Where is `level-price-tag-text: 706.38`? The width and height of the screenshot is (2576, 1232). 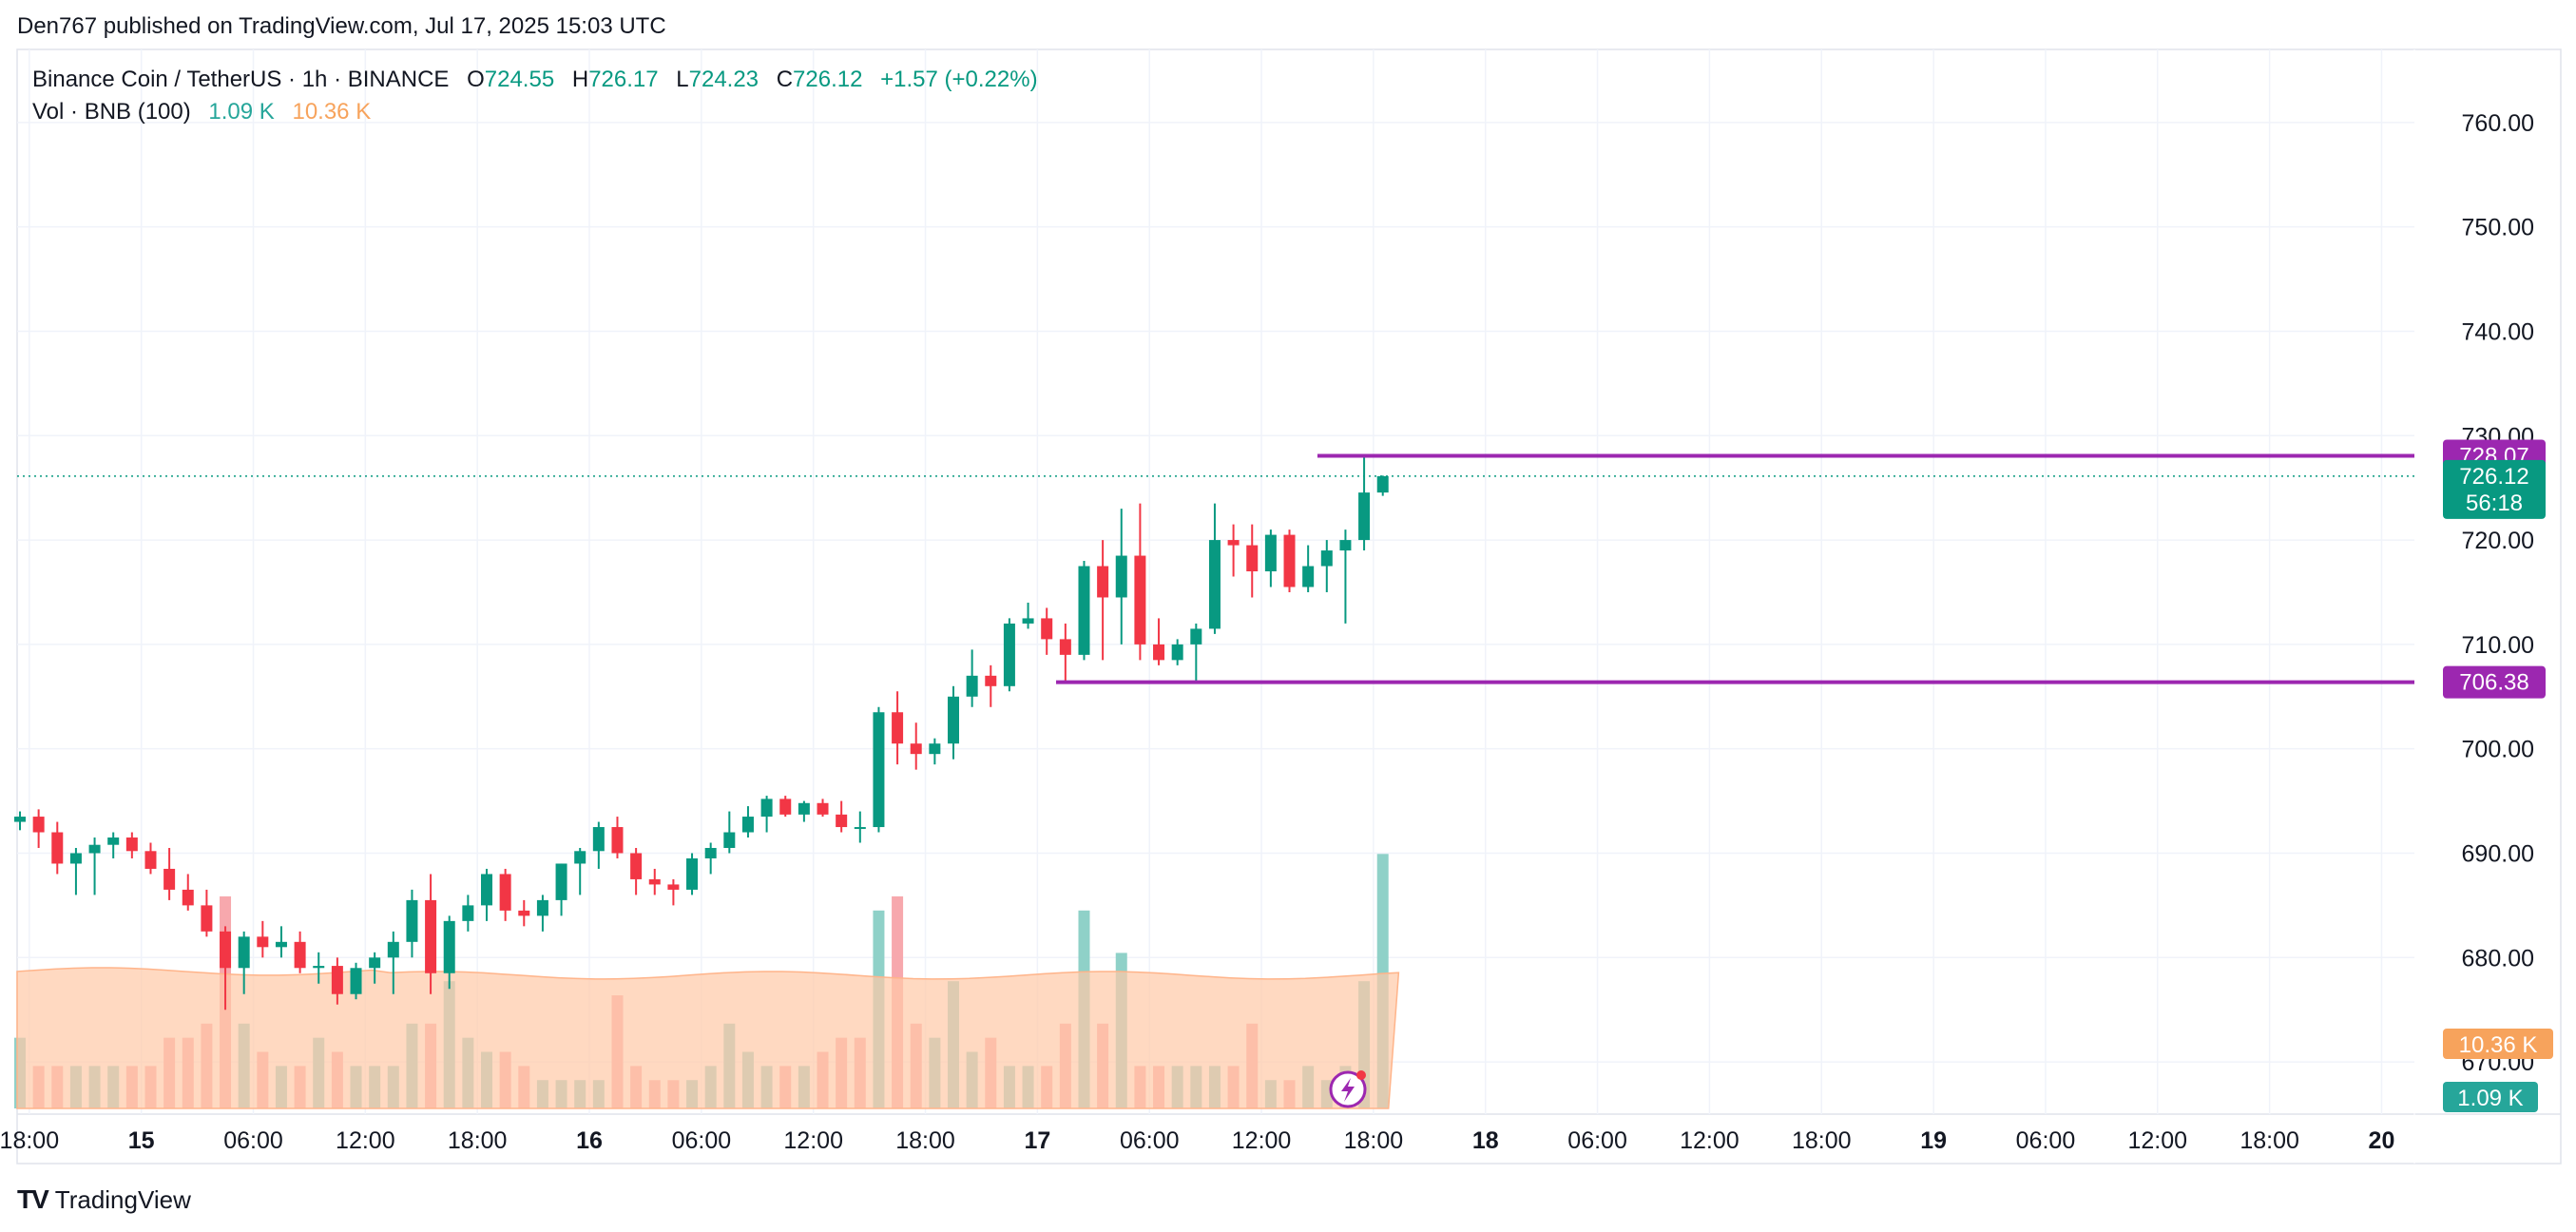 level-price-tag-text: 706.38 is located at coordinates (2494, 683).